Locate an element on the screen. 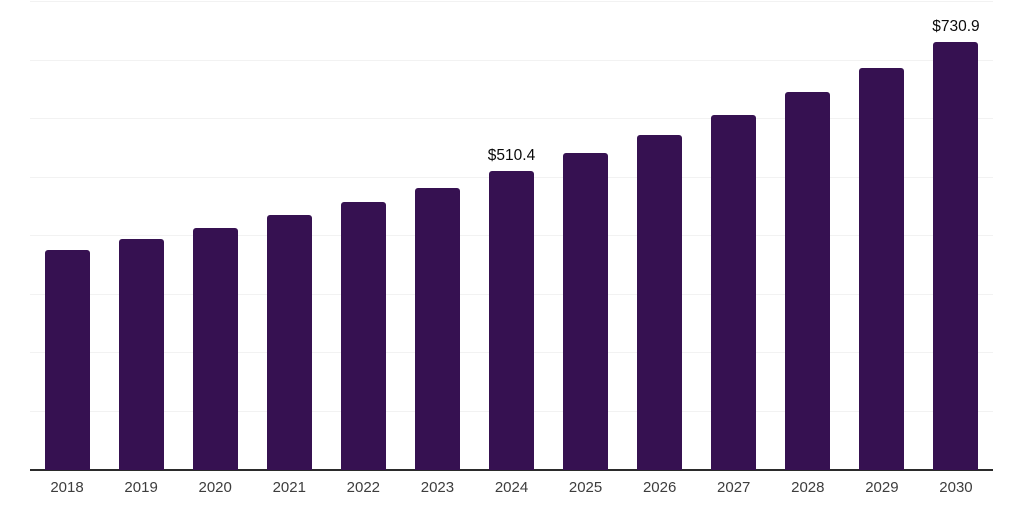  x-tick-label-2025: 2025 is located at coordinates (585, 487).